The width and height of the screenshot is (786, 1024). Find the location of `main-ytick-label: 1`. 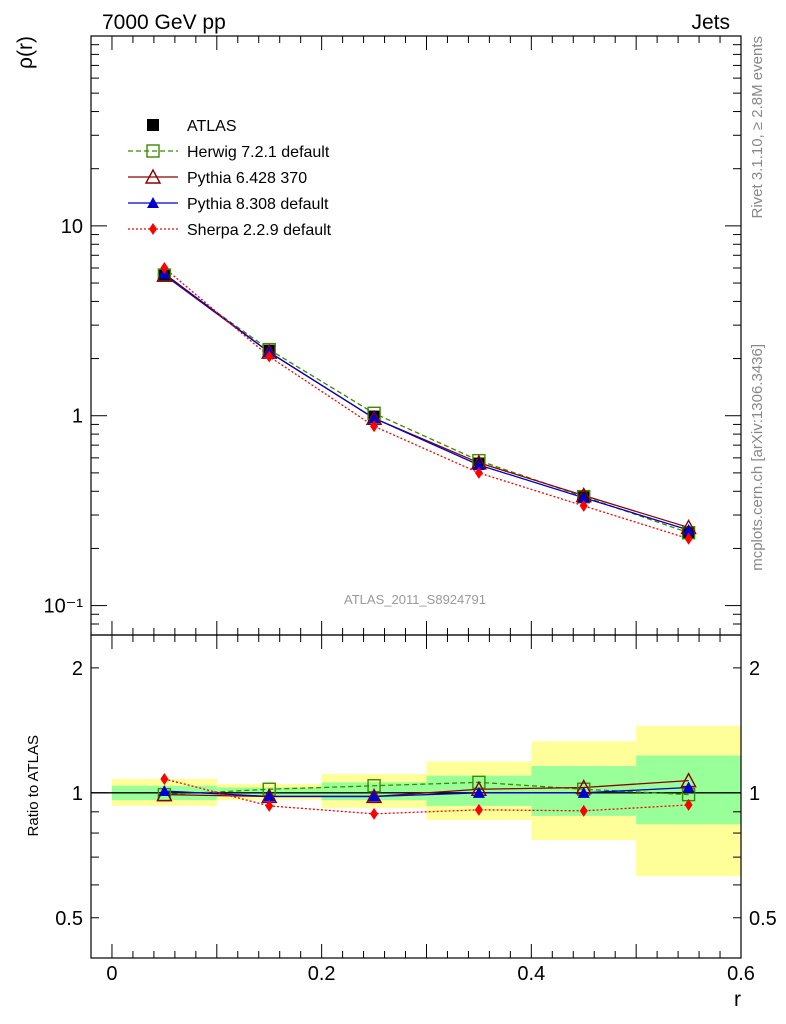

main-ytick-label: 1 is located at coordinates (77, 417).